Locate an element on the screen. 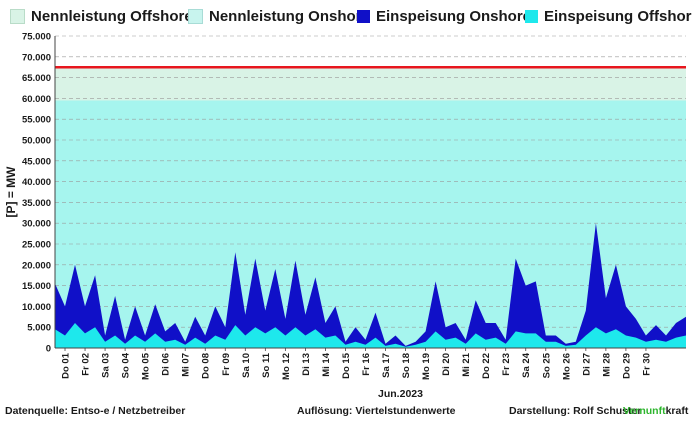  y-tick-label: 65.000 is located at coordinates (36, 78).